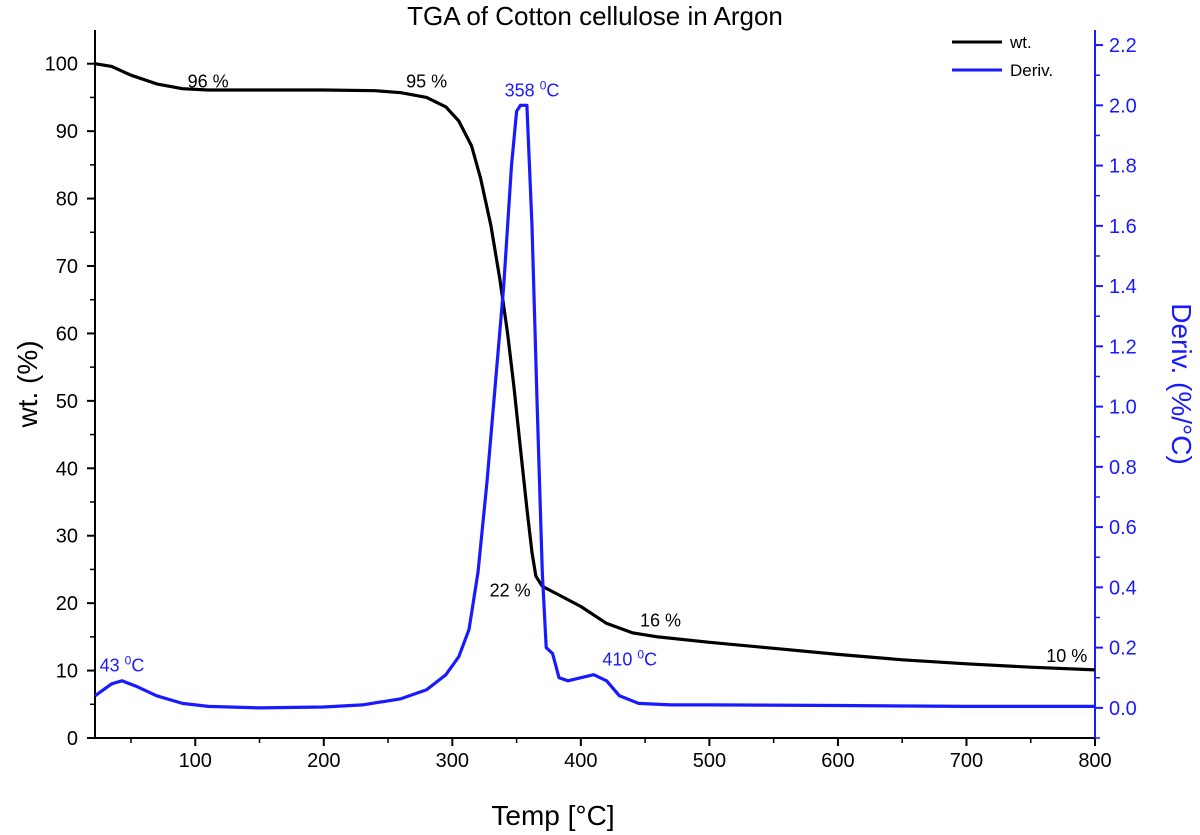 Image resolution: width=1200 pixels, height=835 pixels. Describe the element at coordinates (1123, 408) in the screenshot. I see `y-right-tick-label: 1.0` at that location.